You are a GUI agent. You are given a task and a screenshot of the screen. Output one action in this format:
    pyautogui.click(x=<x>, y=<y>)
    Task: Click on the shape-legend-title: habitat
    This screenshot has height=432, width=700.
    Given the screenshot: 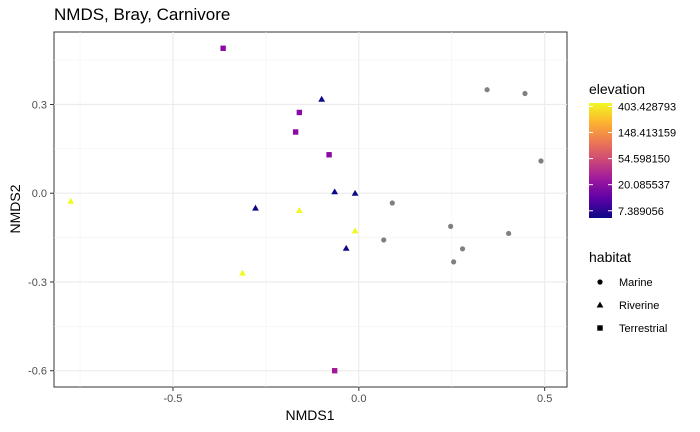 What is the action you would take?
    pyautogui.click(x=610, y=257)
    